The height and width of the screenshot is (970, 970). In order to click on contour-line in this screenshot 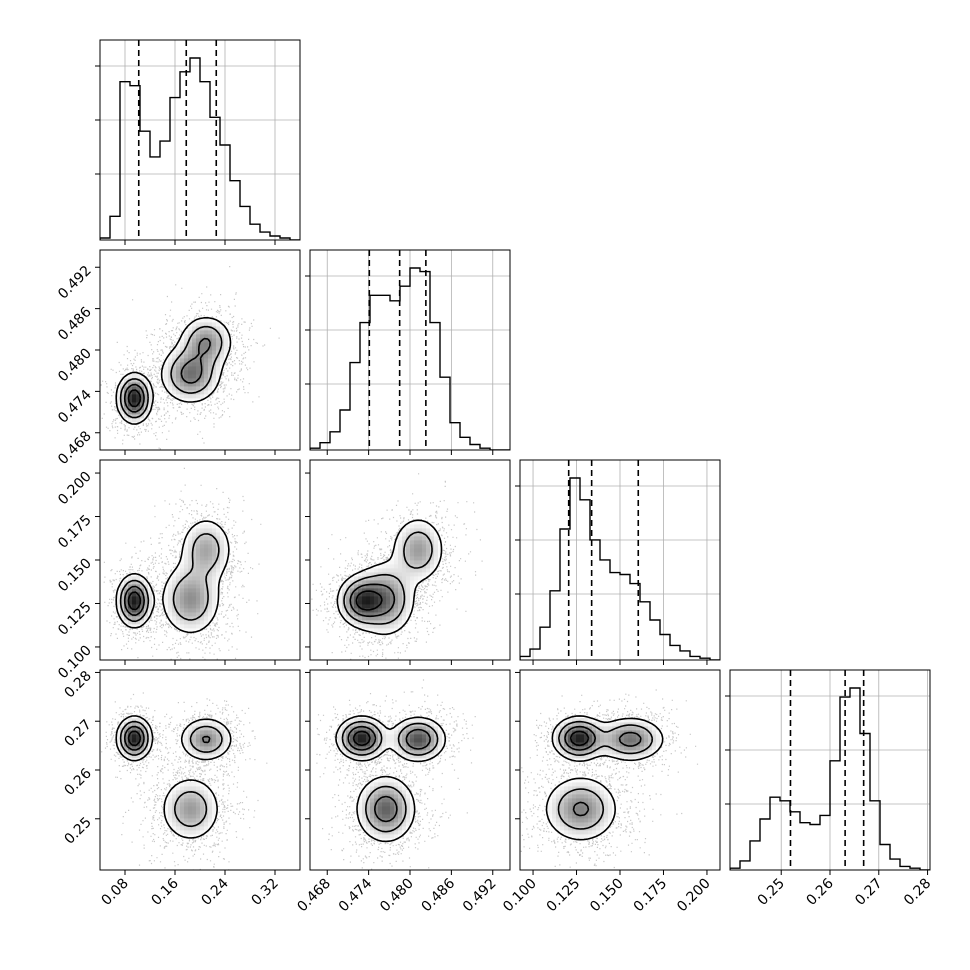, I will do `click(172, 577)`.